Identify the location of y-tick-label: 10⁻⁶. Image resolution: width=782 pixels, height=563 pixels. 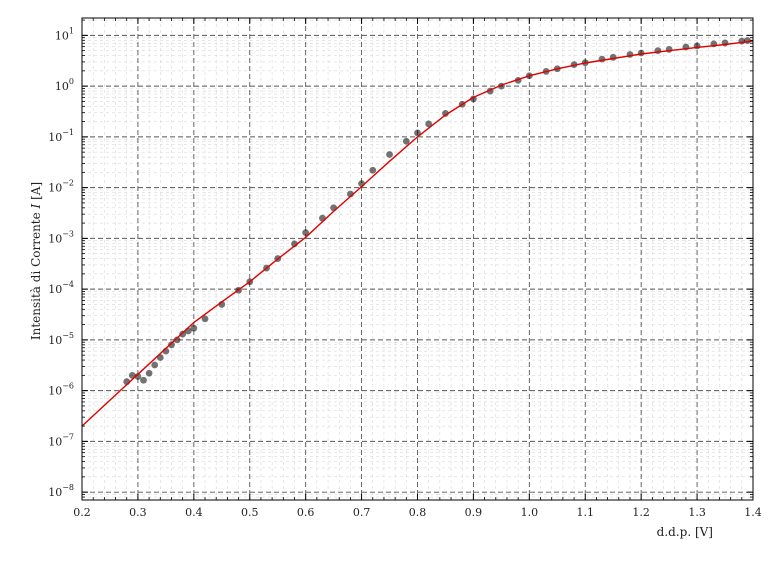
(61, 390).